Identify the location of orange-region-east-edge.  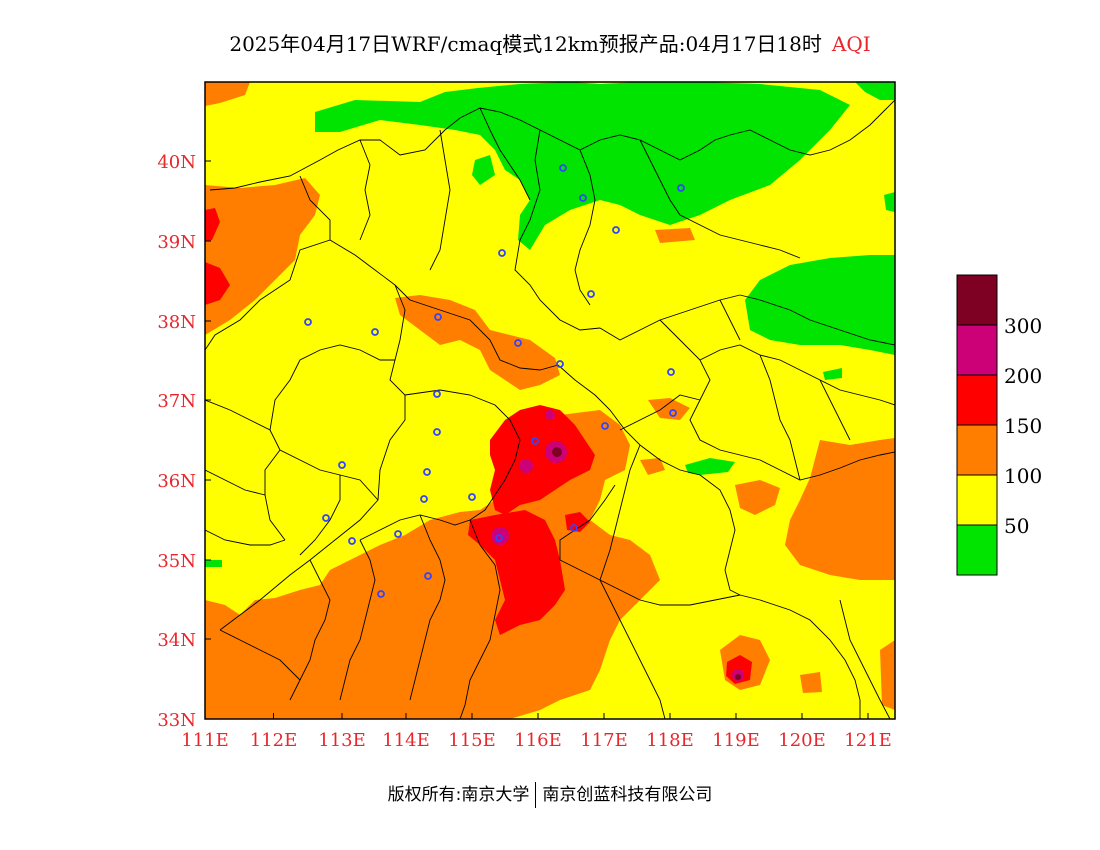
(887, 675).